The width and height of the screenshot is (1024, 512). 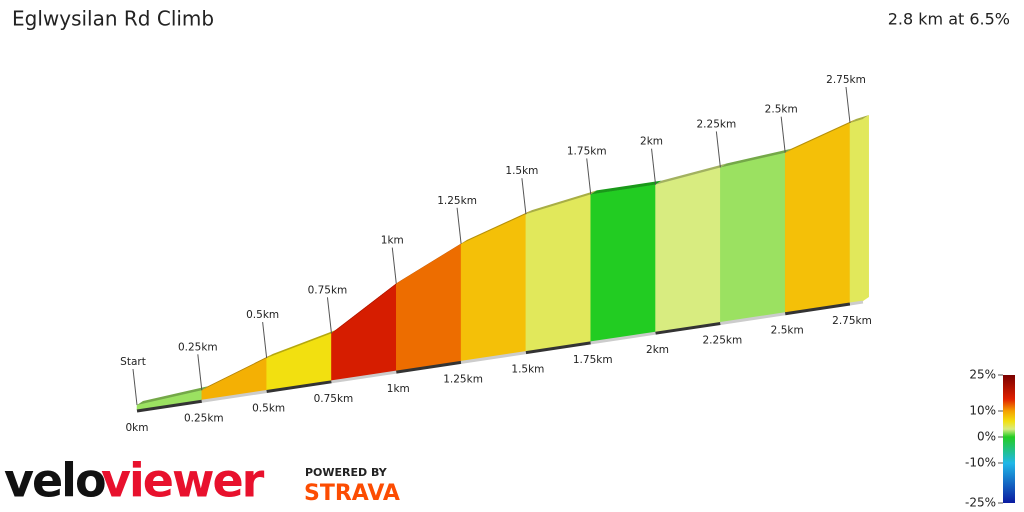 What do you see at coordinates (328, 290) in the screenshot?
I see `marker-label: 0.75km` at bounding box center [328, 290].